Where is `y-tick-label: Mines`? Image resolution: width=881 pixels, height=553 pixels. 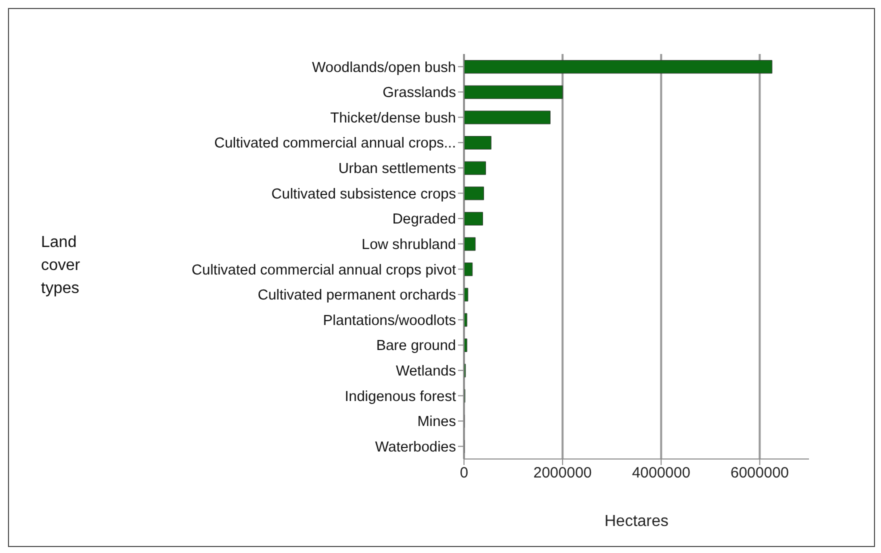
y-tick-label: Mines is located at coordinates (436, 422).